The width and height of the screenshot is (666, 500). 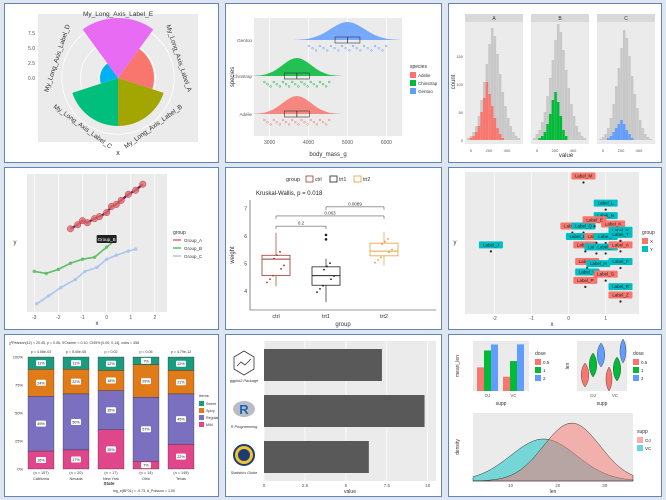 I want to click on point-label: Label_Q, so click(x=584, y=226).